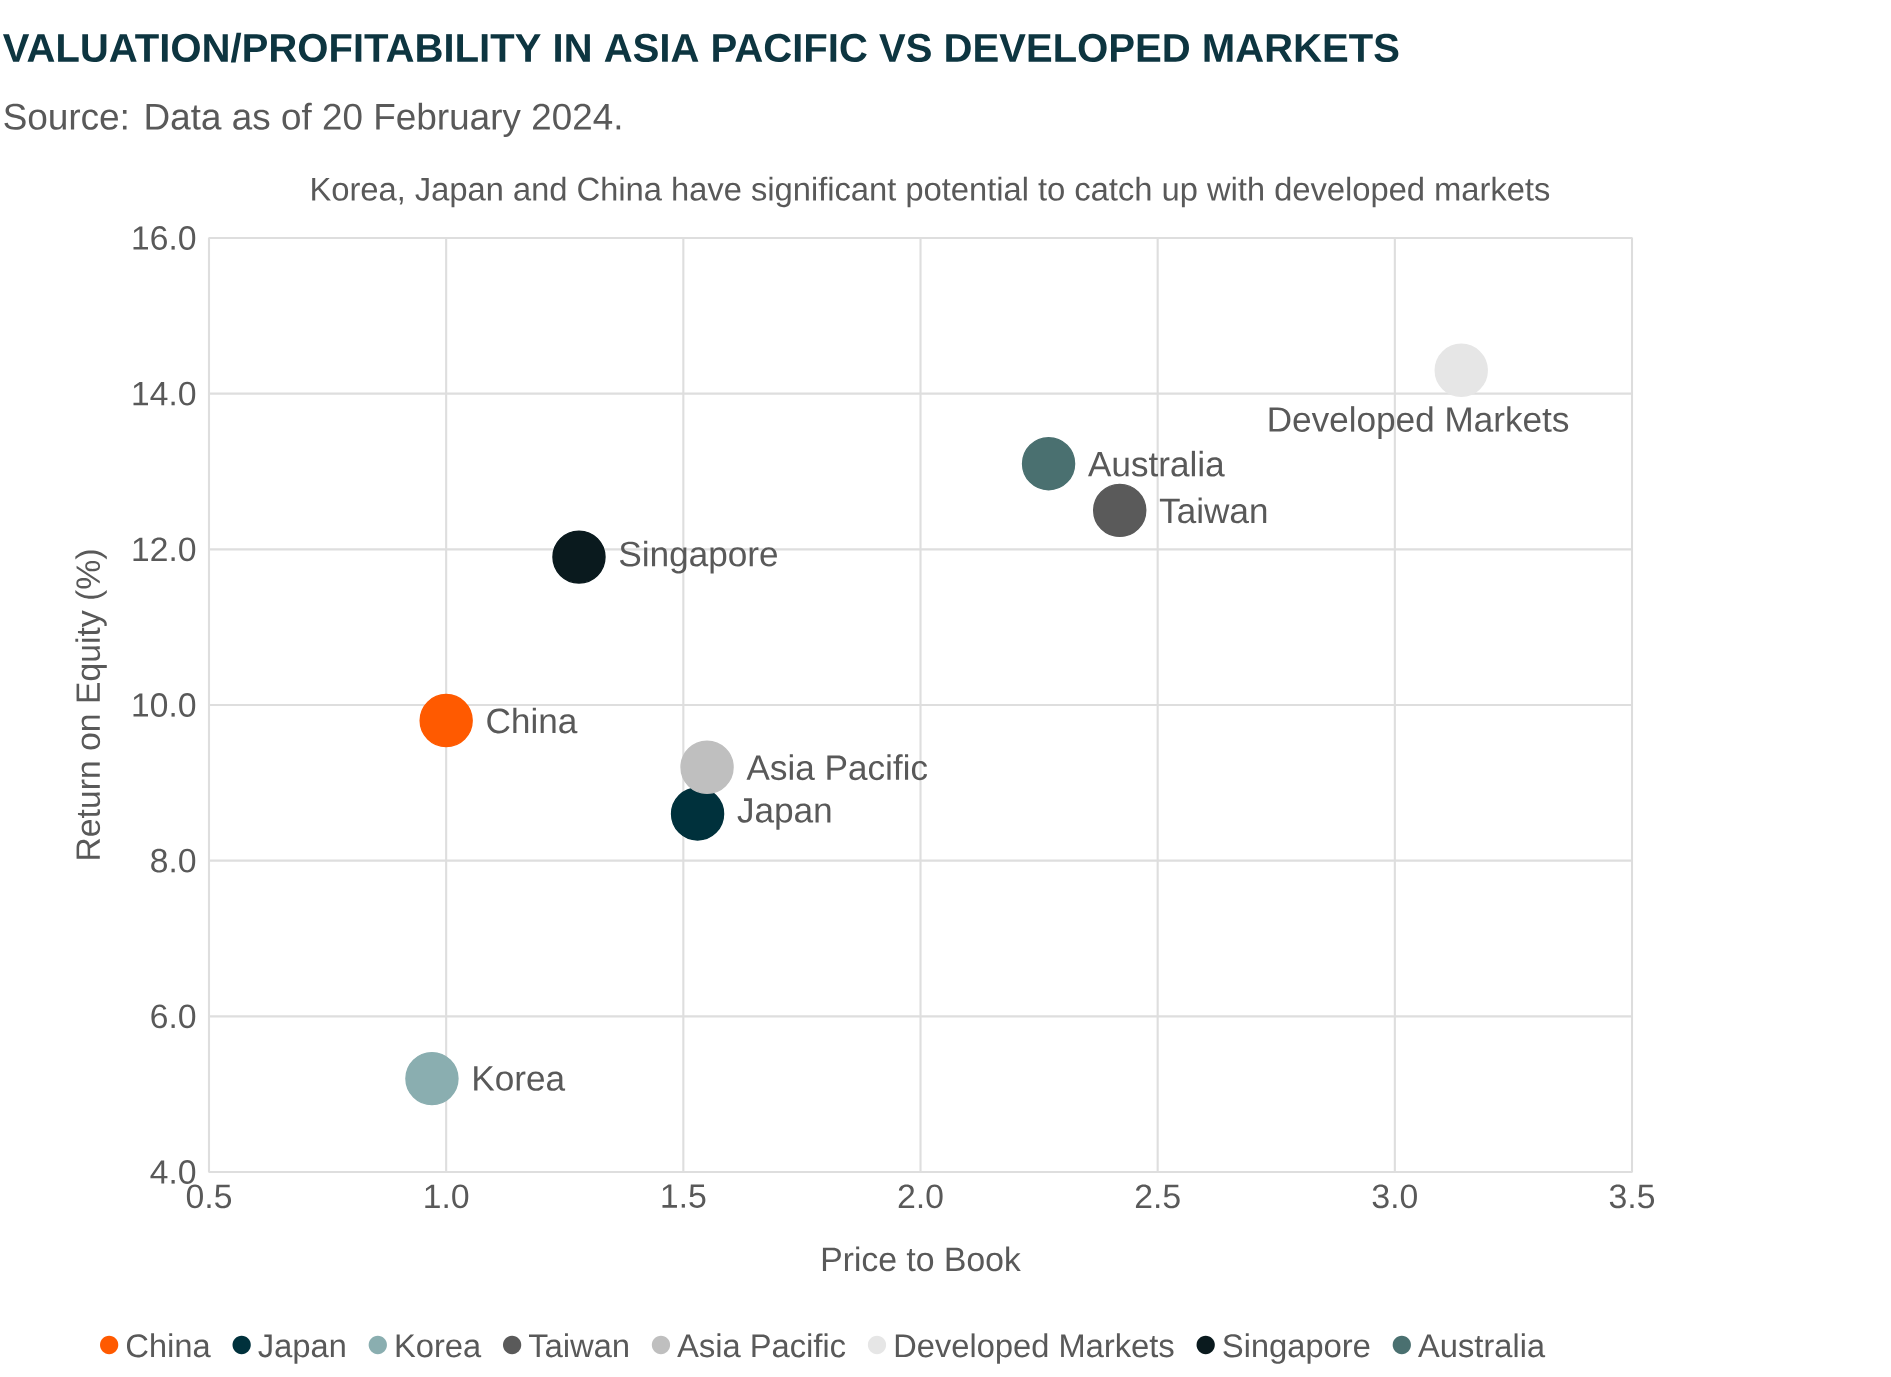 The width and height of the screenshot is (1891, 1377). I want to click on x-tick-label: 2.5, so click(1157, 1196).